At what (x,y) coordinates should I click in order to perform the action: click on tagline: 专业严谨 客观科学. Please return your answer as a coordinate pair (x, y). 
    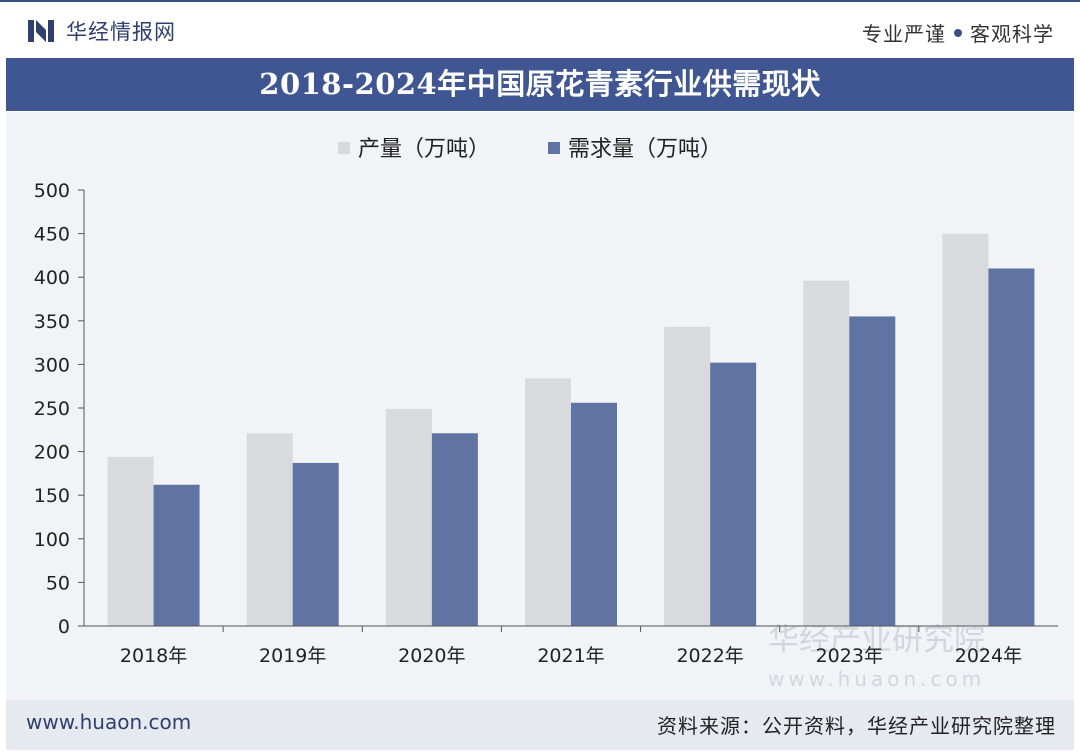
    Looking at the image, I should click on (958, 32).